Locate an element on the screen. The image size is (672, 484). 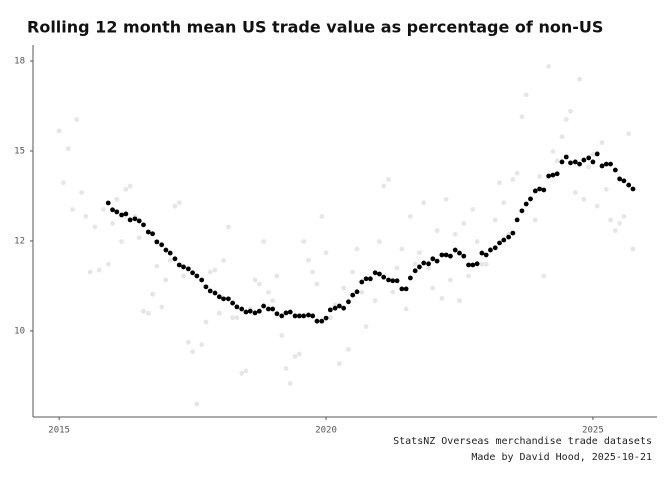
y-tick-label: 12 is located at coordinates (19, 241).